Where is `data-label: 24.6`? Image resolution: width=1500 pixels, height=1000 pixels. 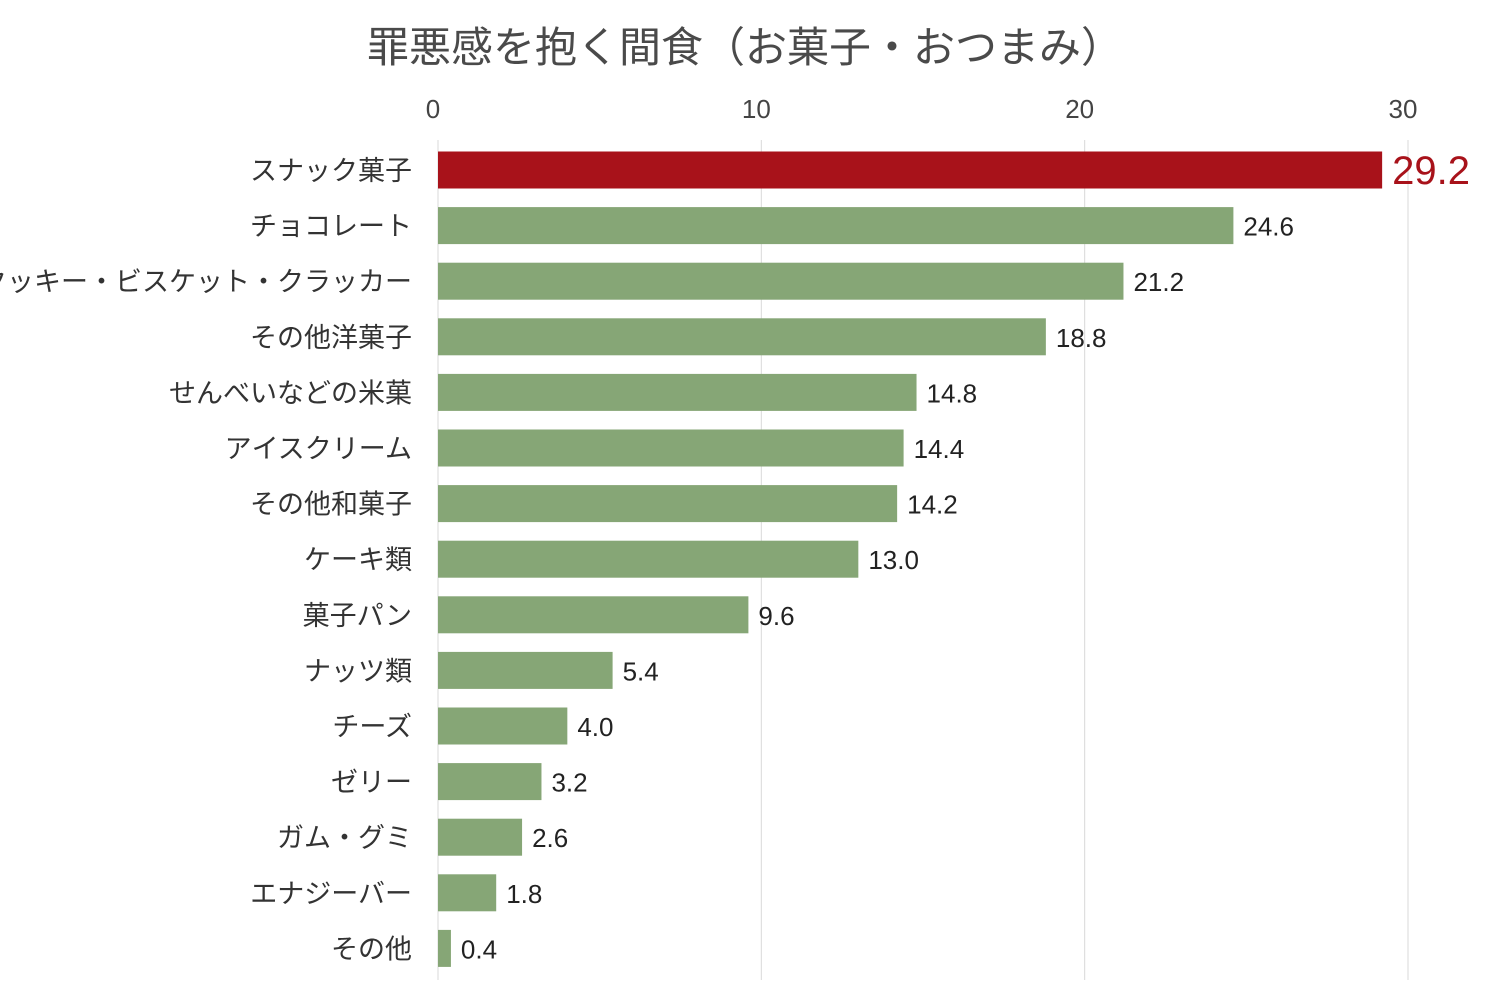 data-label: 24.6 is located at coordinates (1268, 227).